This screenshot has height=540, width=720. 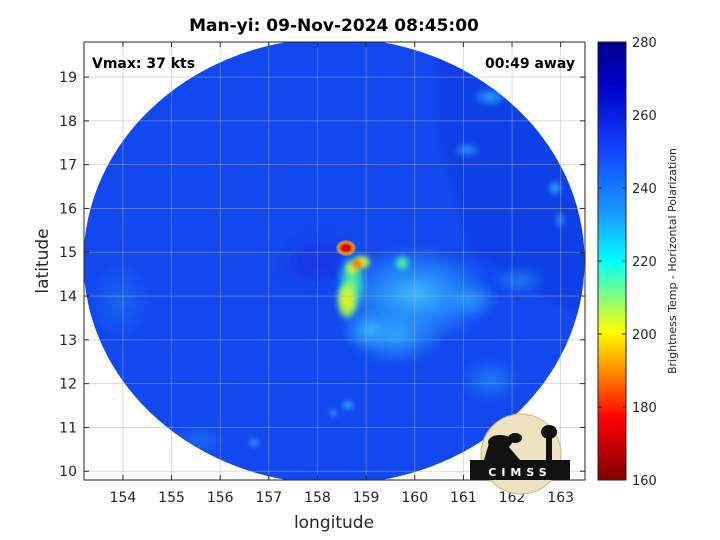 What do you see at coordinates (68, 428) in the screenshot?
I see `y-tick-label: 11` at bounding box center [68, 428].